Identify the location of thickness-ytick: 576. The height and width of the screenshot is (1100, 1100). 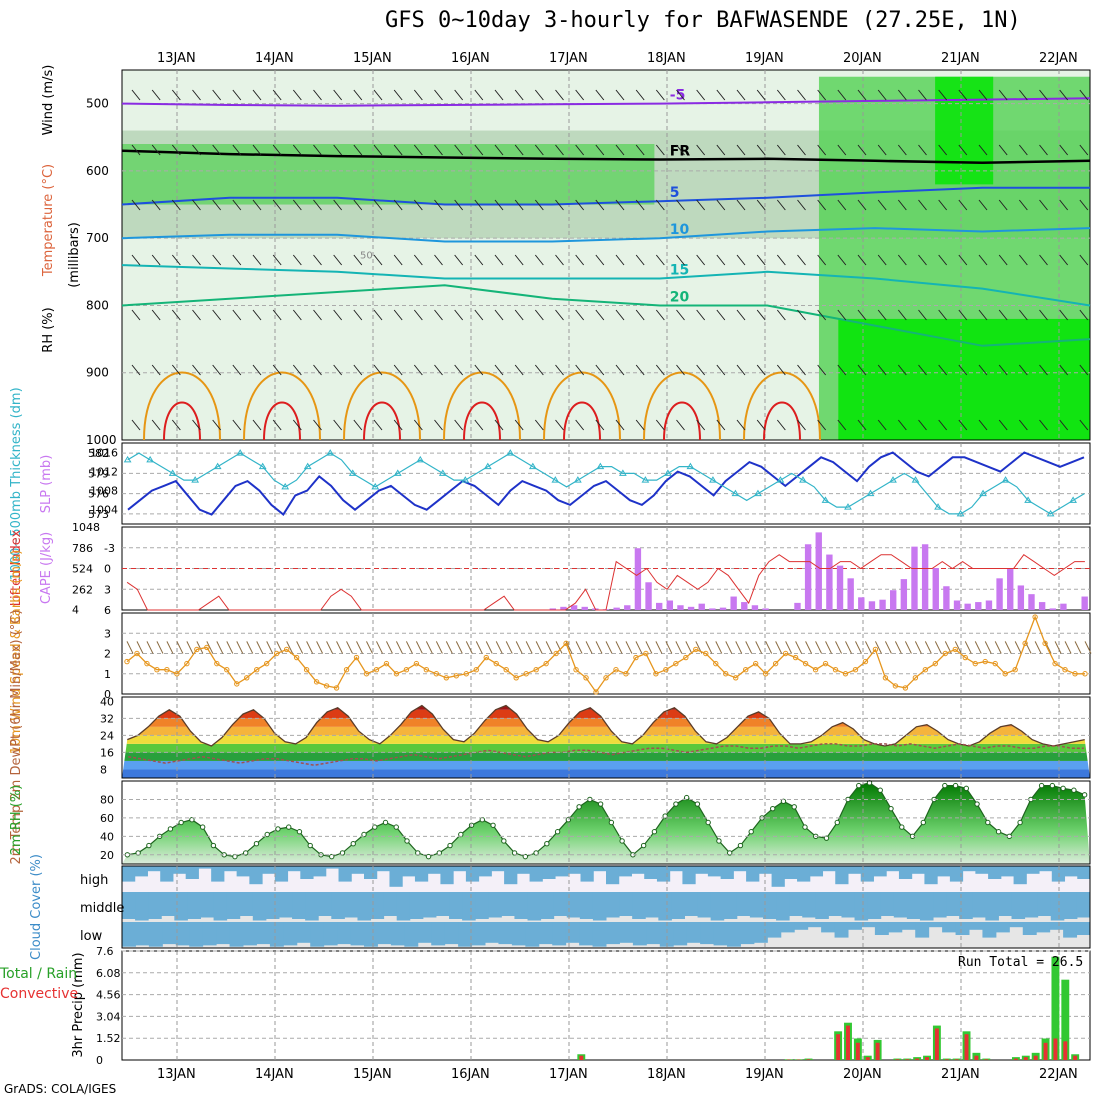
(98, 494).